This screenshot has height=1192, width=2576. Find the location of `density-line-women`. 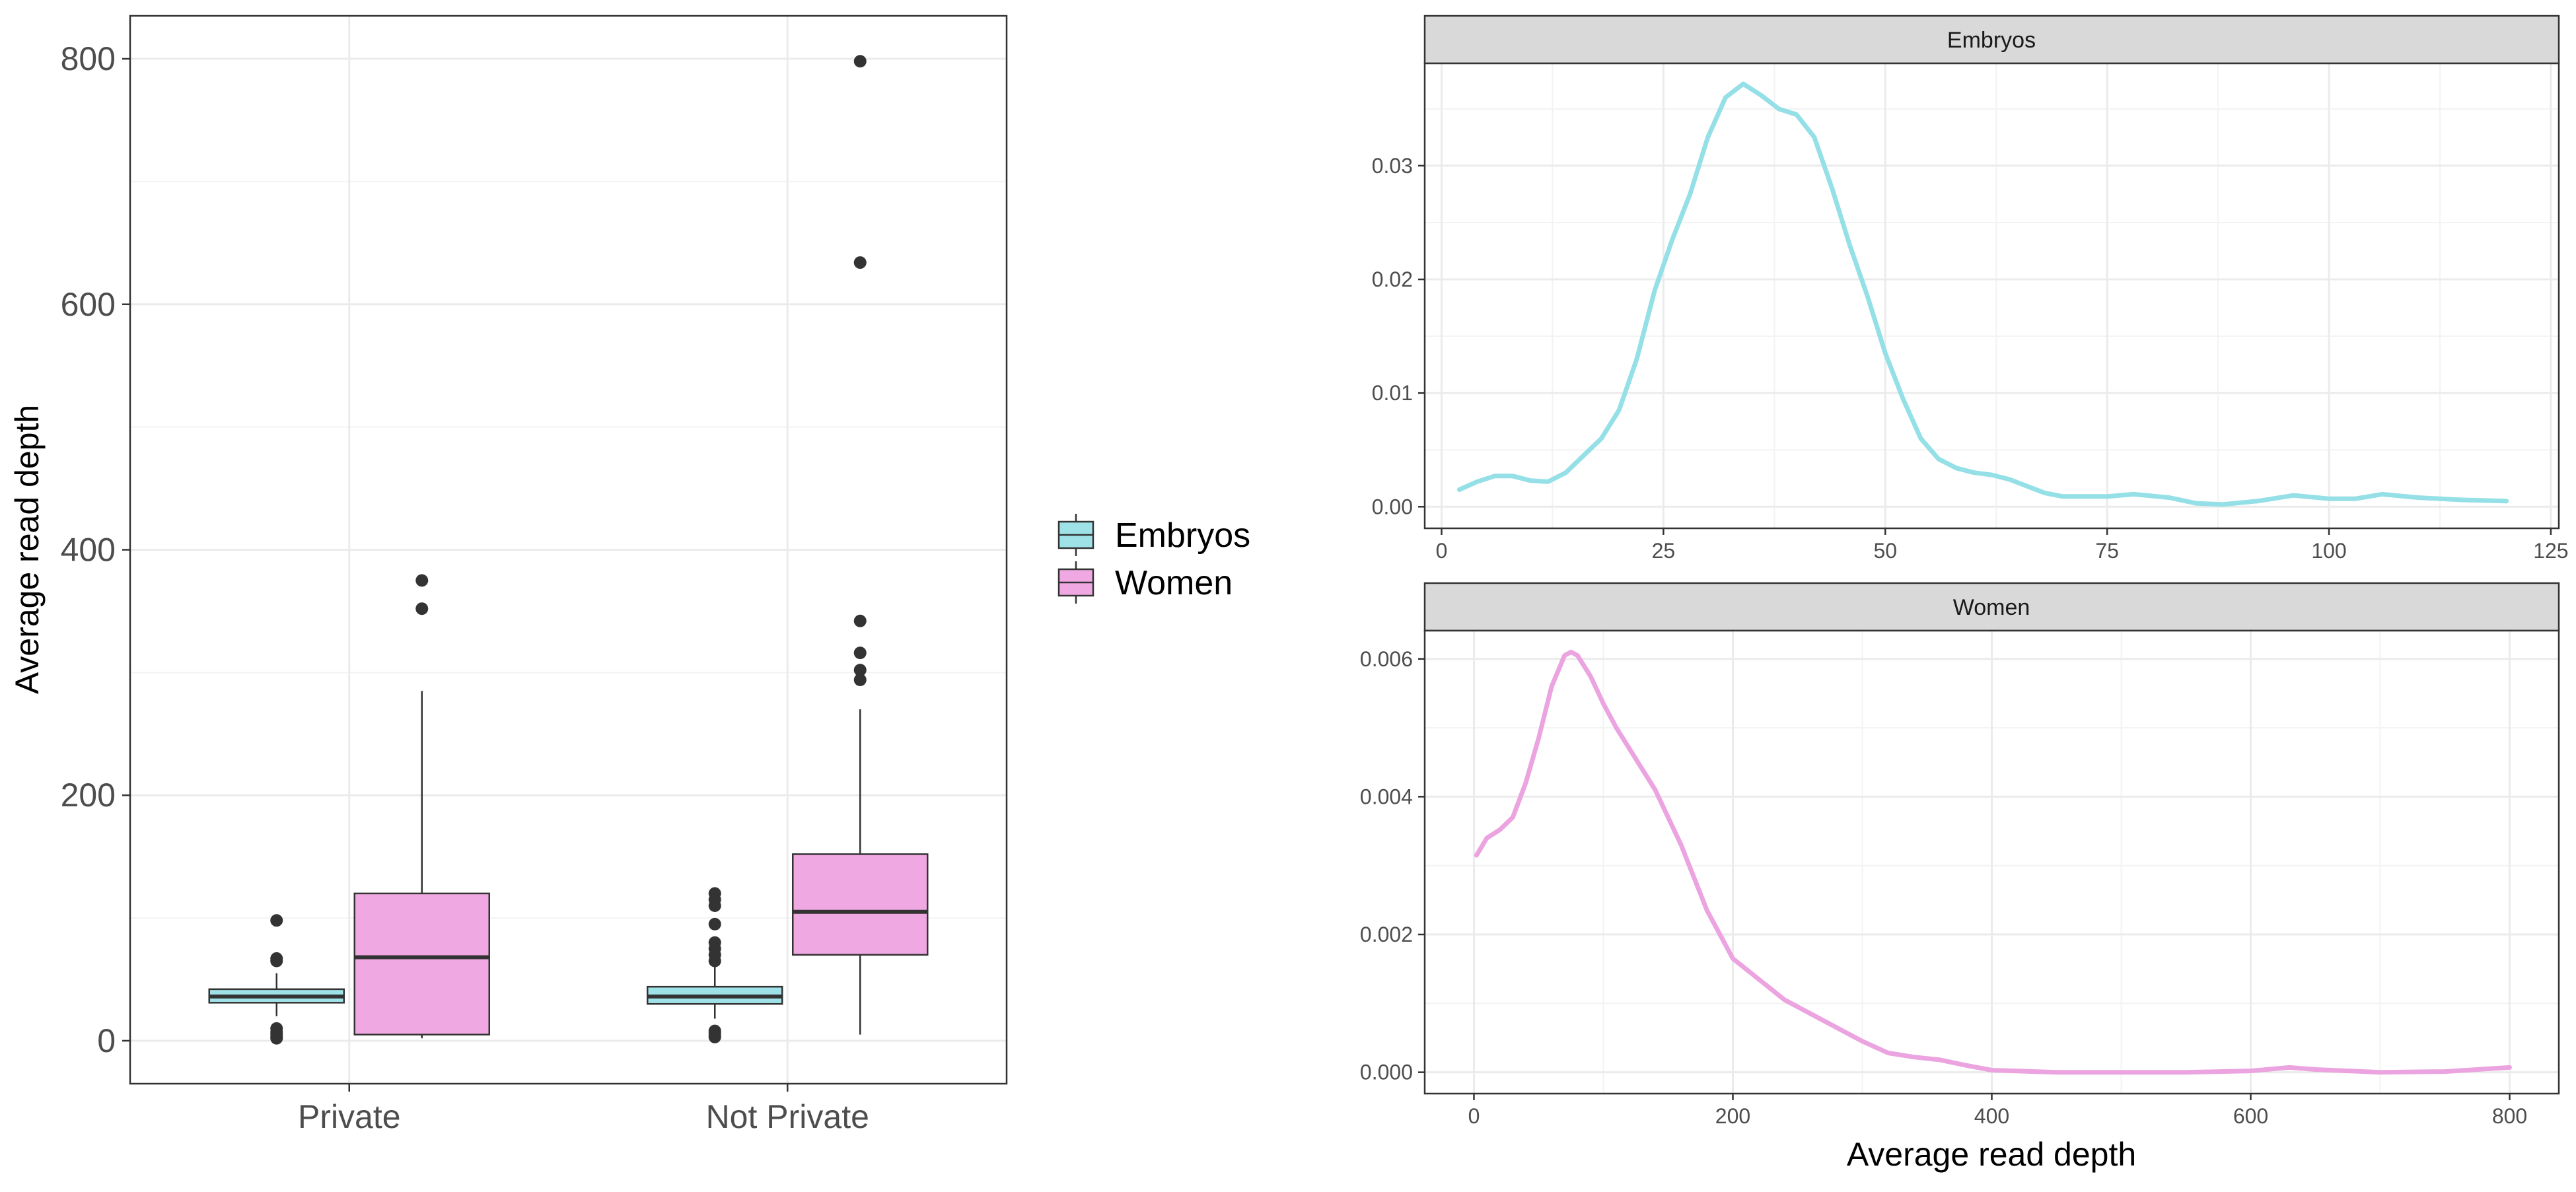

density-line-women is located at coordinates (1993, 862).